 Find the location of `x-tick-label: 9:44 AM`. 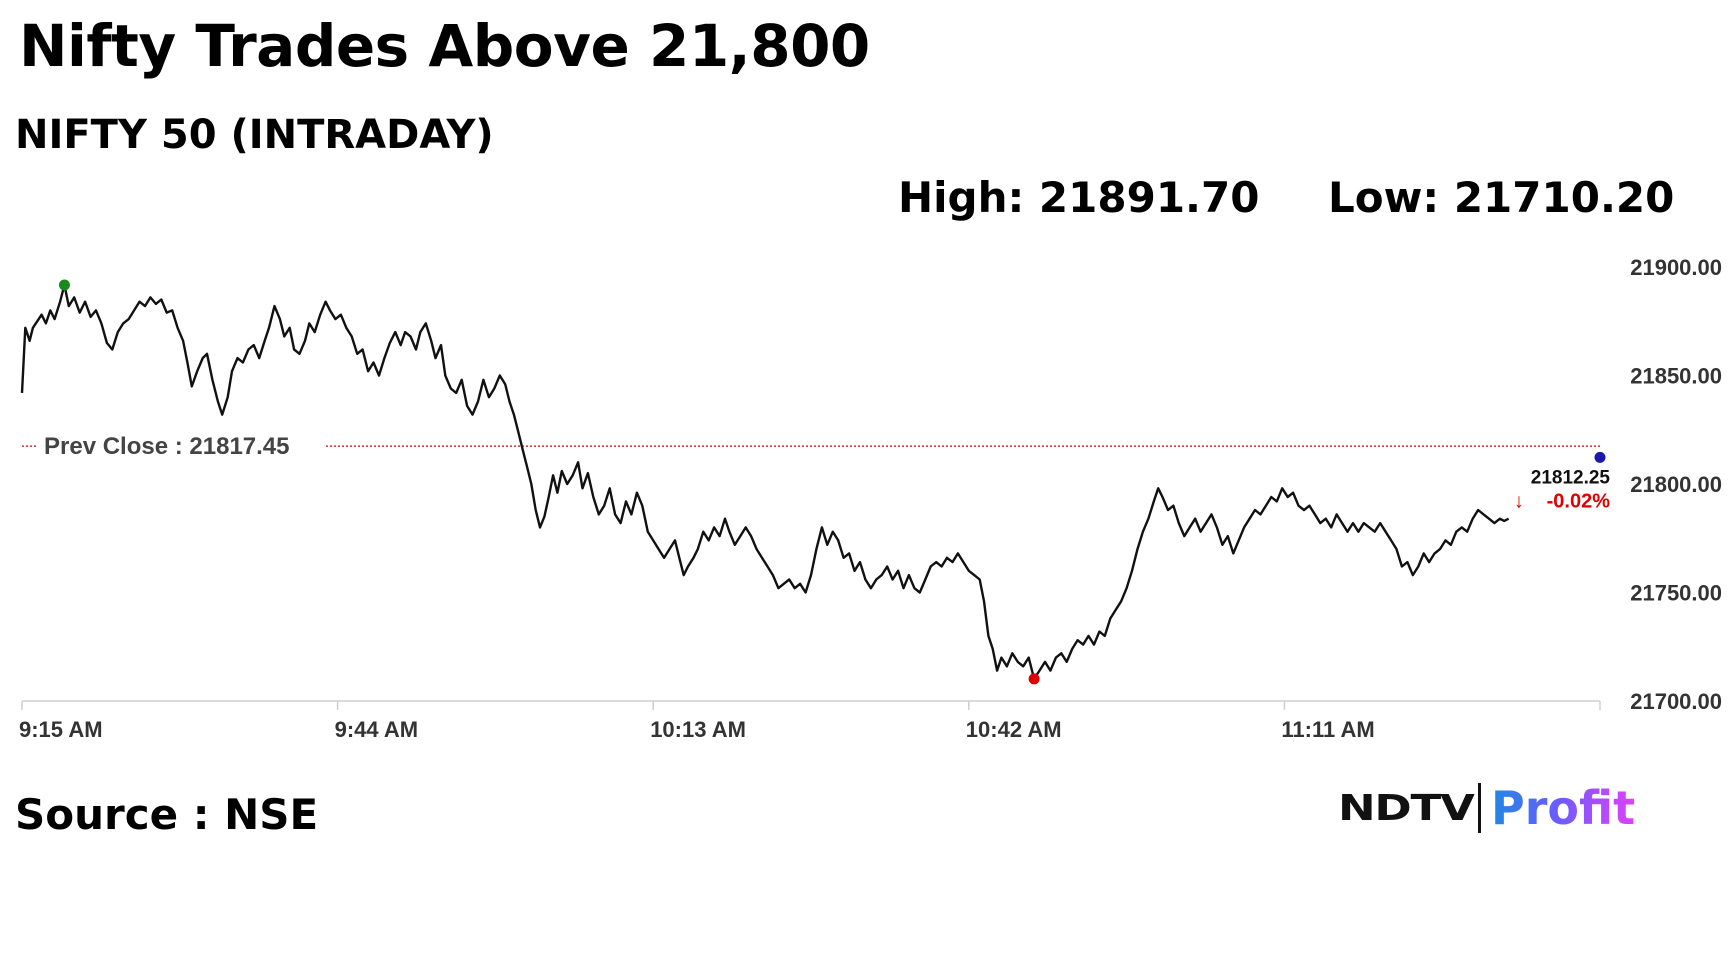

x-tick-label: 9:44 AM is located at coordinates (377, 729).